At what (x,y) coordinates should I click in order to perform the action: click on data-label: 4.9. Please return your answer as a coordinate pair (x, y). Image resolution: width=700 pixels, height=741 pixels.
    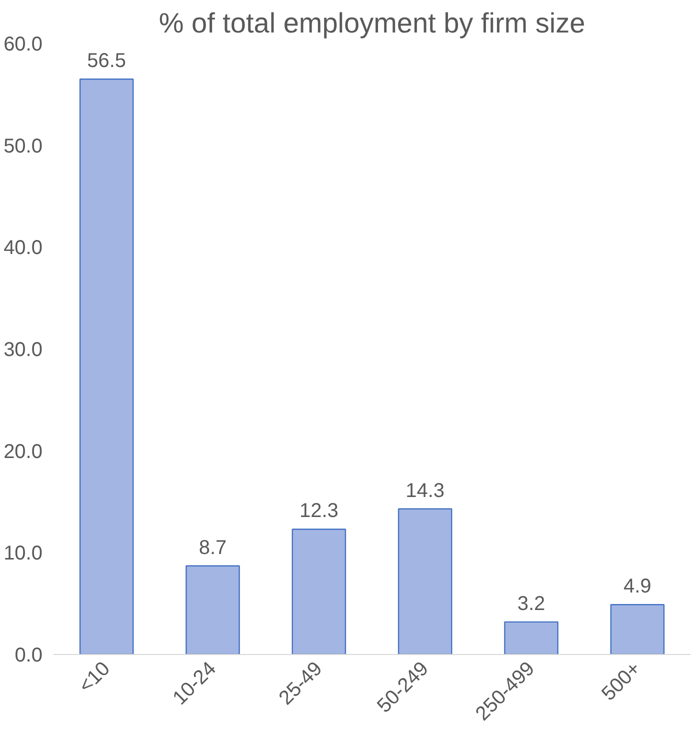
    Looking at the image, I should click on (638, 587).